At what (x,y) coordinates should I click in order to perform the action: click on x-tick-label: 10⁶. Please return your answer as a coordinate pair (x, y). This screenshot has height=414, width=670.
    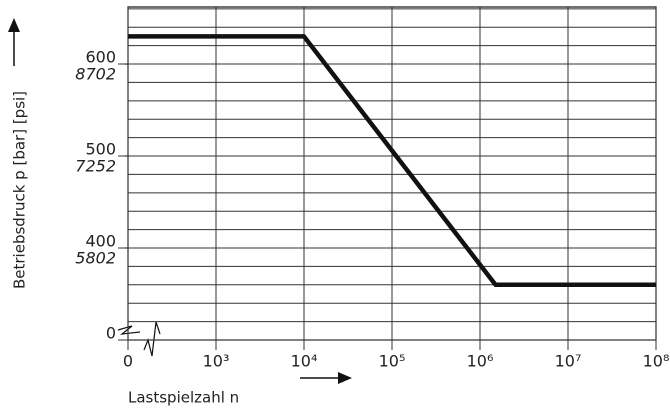
    Looking at the image, I should click on (480, 361).